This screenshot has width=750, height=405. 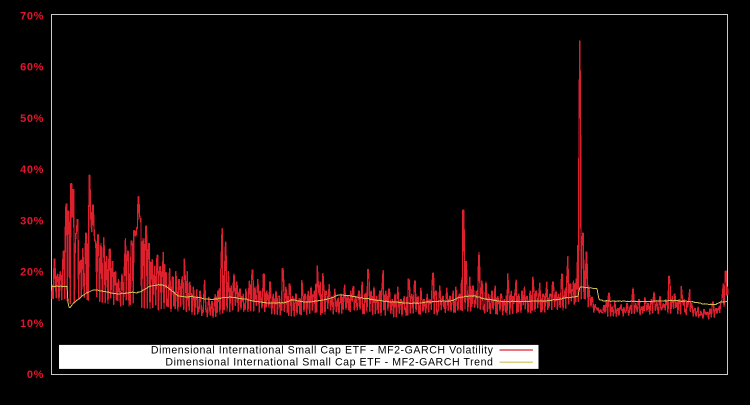 What do you see at coordinates (32, 273) in the screenshot?
I see `svg-text: 20%` at bounding box center [32, 273].